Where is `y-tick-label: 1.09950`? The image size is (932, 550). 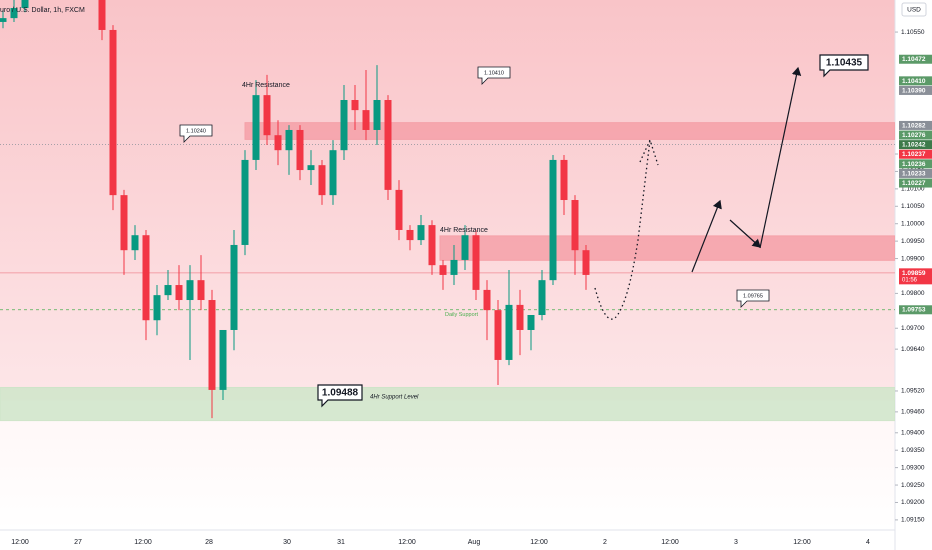
y-tick-label: 1.09950 is located at coordinates (913, 241).